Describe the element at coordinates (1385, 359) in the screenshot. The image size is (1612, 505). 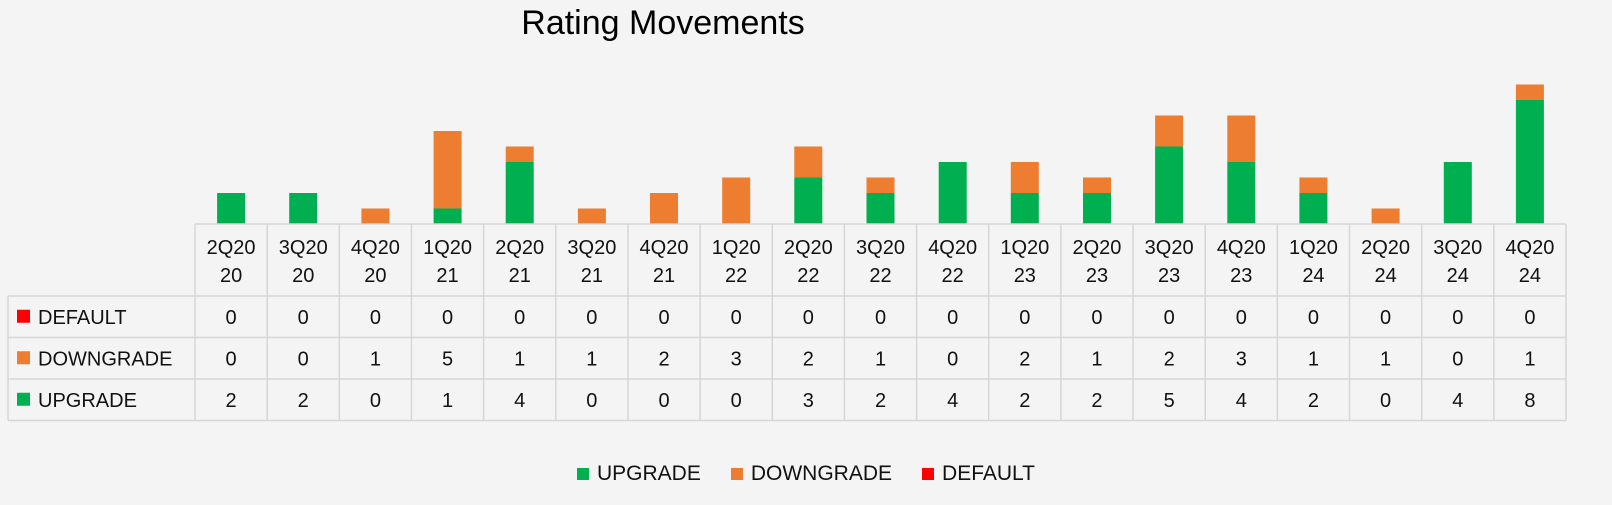
I see `cell-downgrade-16: 1` at that location.